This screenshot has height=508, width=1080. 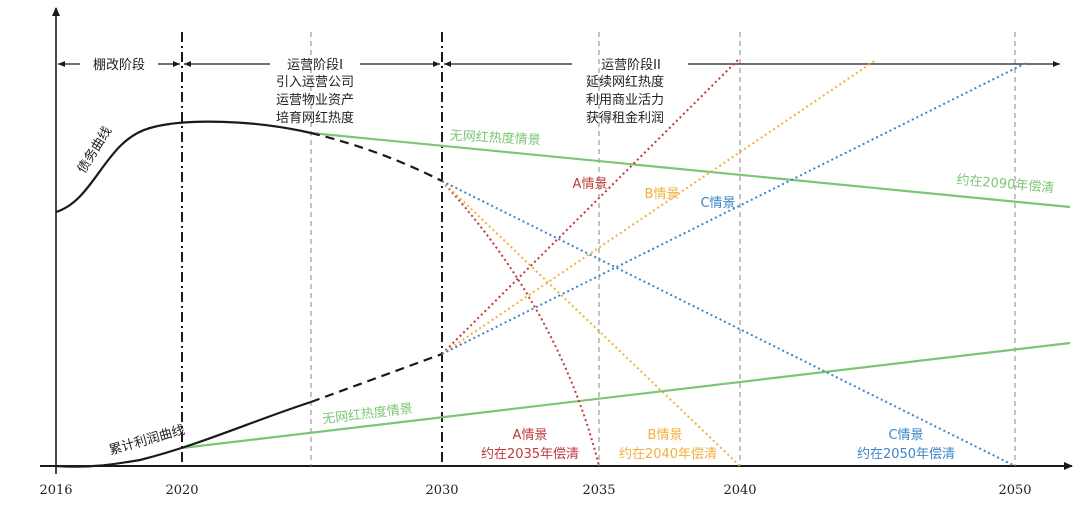 I want to click on phase-1-title: 运营阶段I, so click(x=315, y=65).